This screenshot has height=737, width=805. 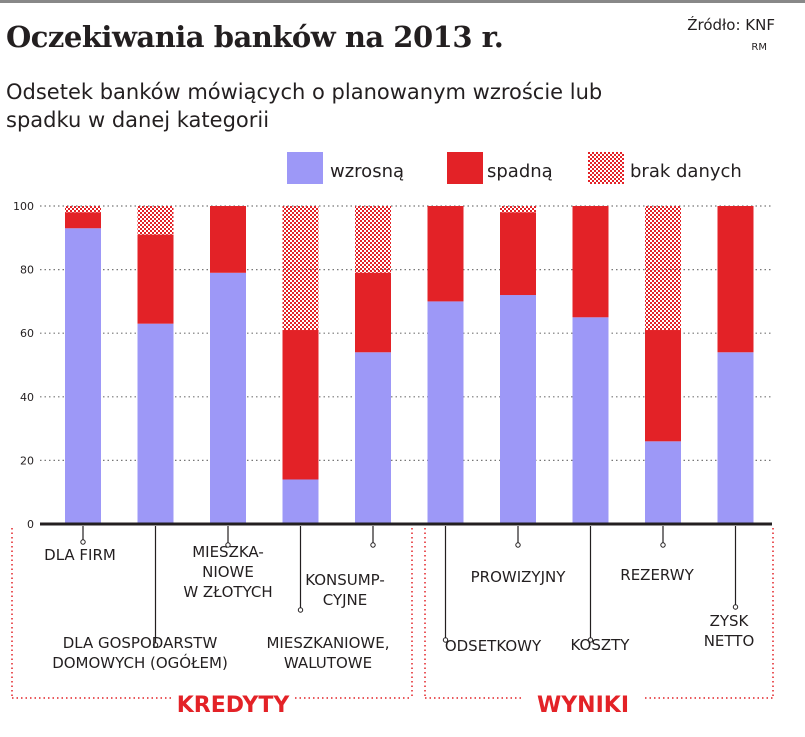 What do you see at coordinates (140, 662) in the screenshot?
I see `category-label: DOMOWYCH (OGÓŁEM)` at bounding box center [140, 662].